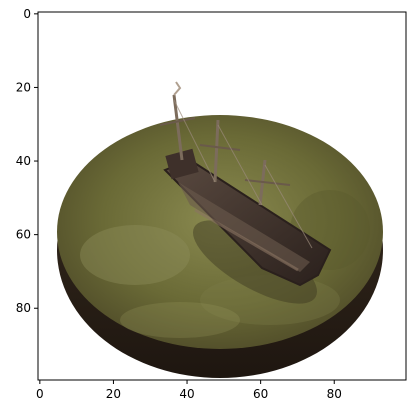 The height and width of the screenshot is (416, 416). Describe the element at coordinates (334, 394) in the screenshot. I see `x-tick-label: 80` at that location.